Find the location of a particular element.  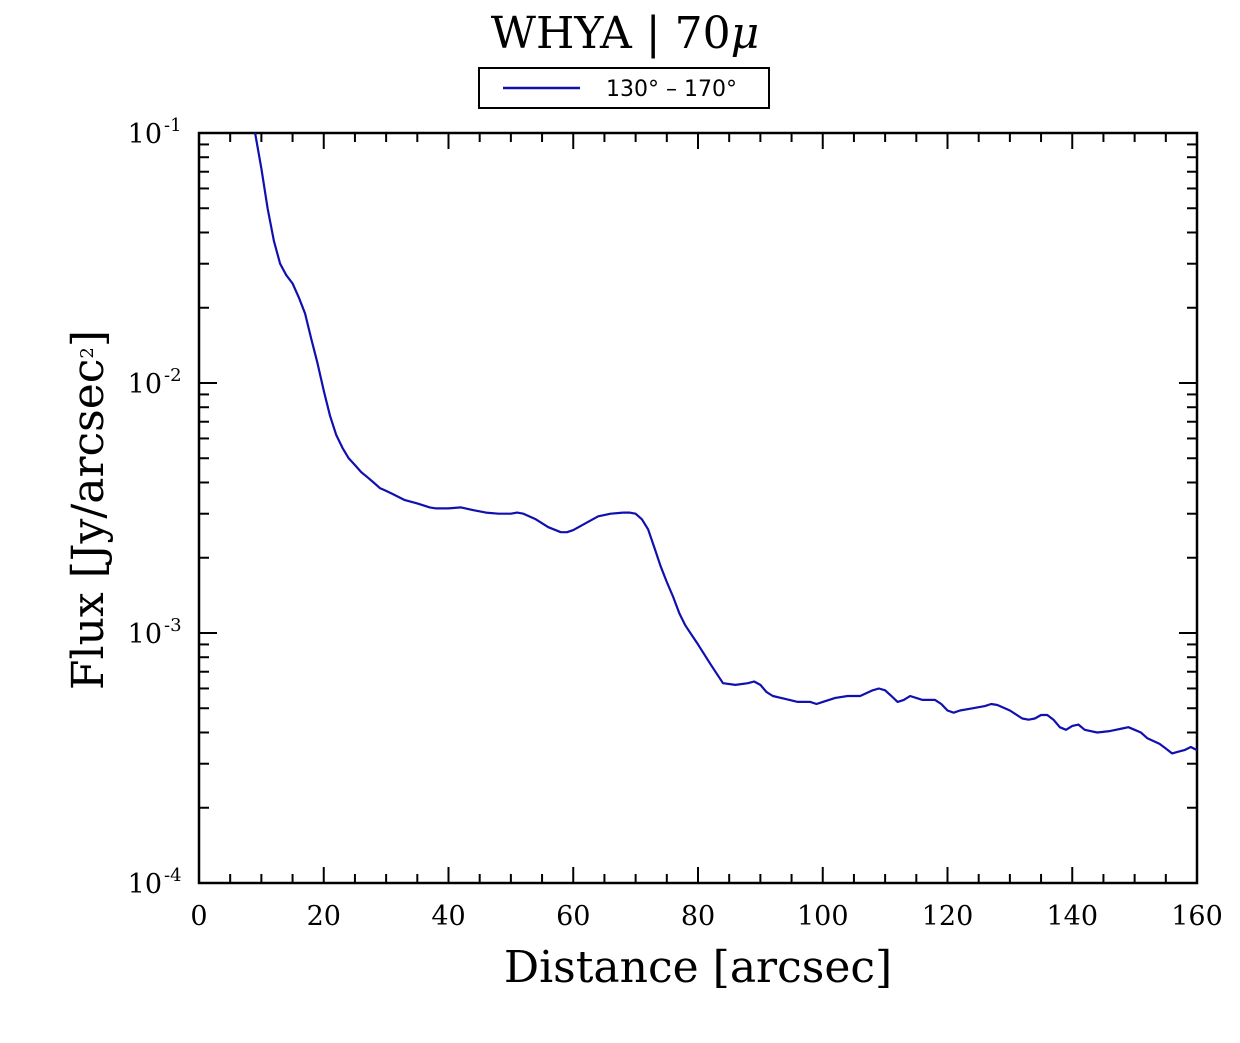

x-axis-label: Distance [arcsec] is located at coordinates (698, 967).